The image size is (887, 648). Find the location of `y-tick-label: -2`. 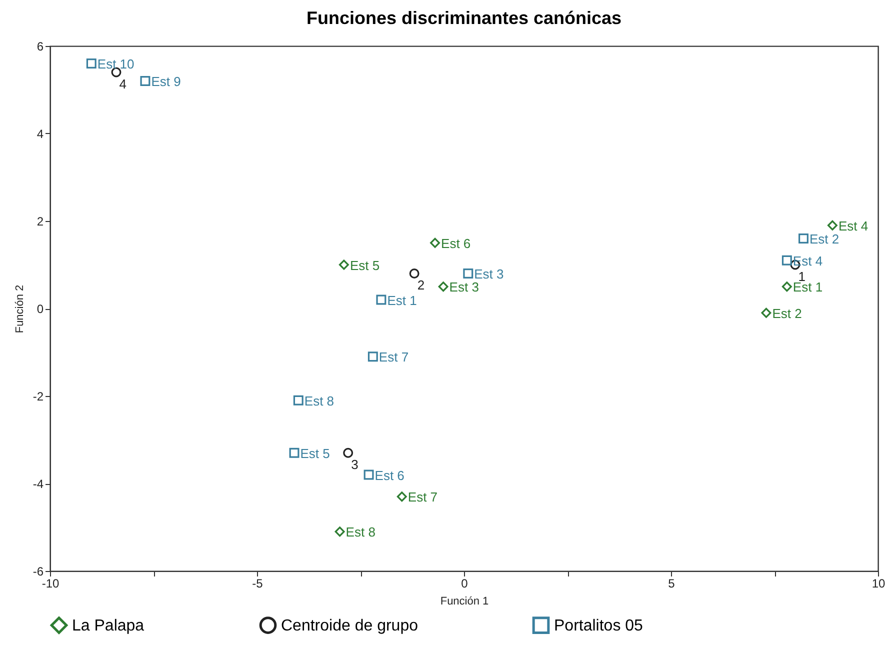

y-tick-label: -2 is located at coordinates (38, 397).